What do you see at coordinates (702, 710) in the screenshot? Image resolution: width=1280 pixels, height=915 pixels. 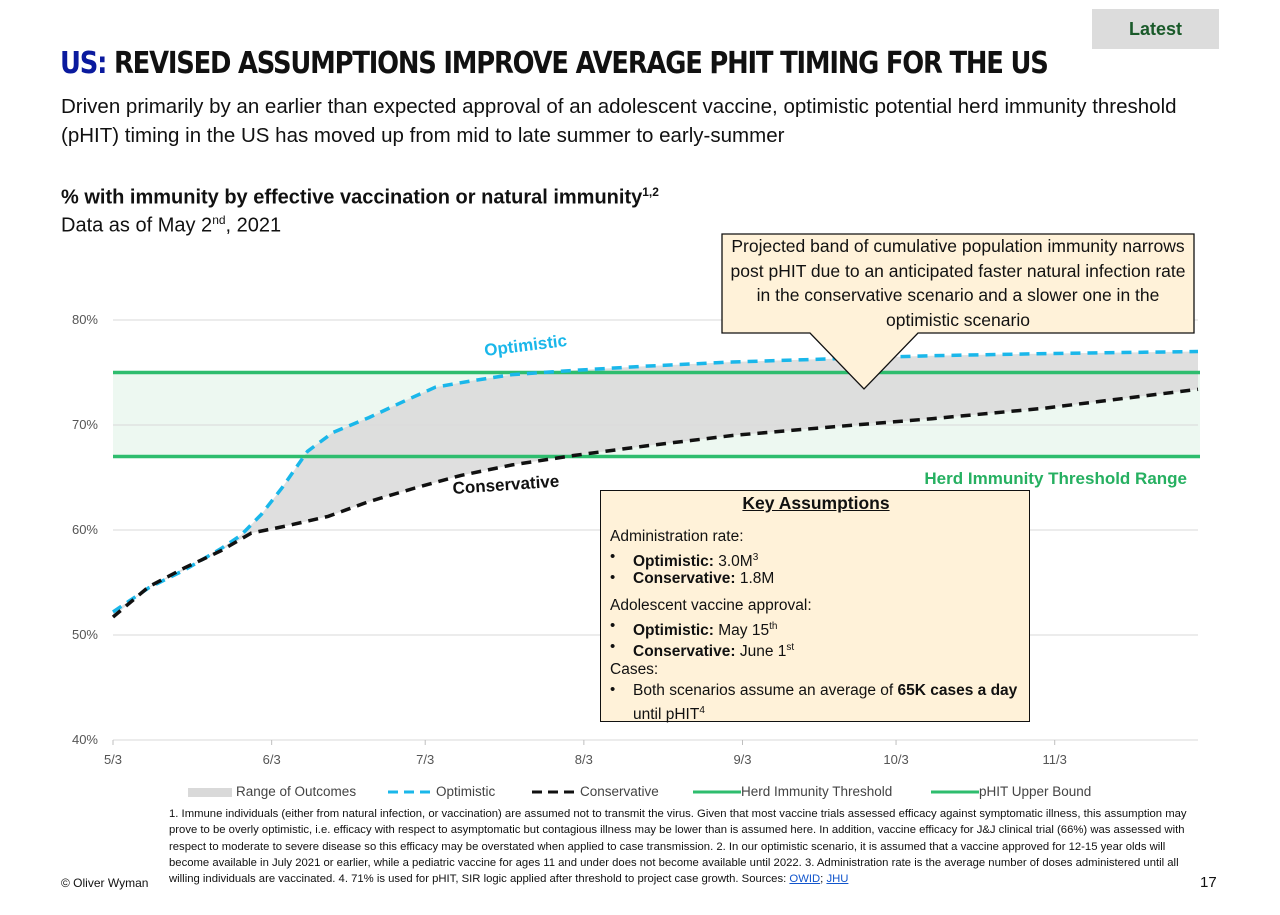 I see `cases-text-sup: 4` at bounding box center [702, 710].